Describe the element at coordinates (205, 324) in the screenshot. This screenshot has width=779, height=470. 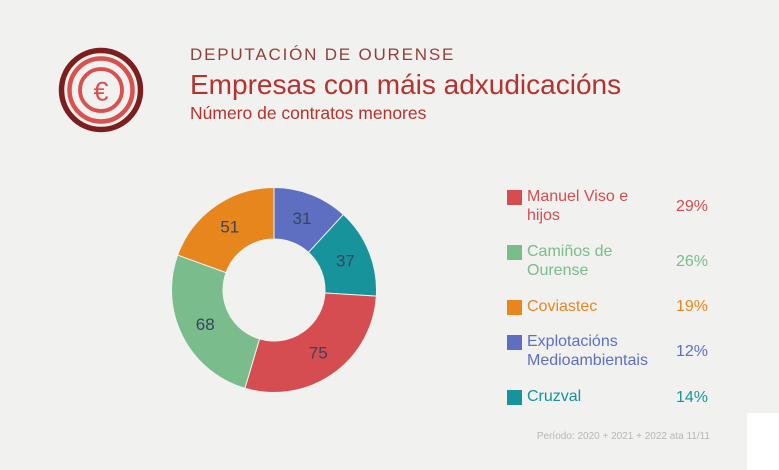
I see `slice-value-label: 68` at that location.